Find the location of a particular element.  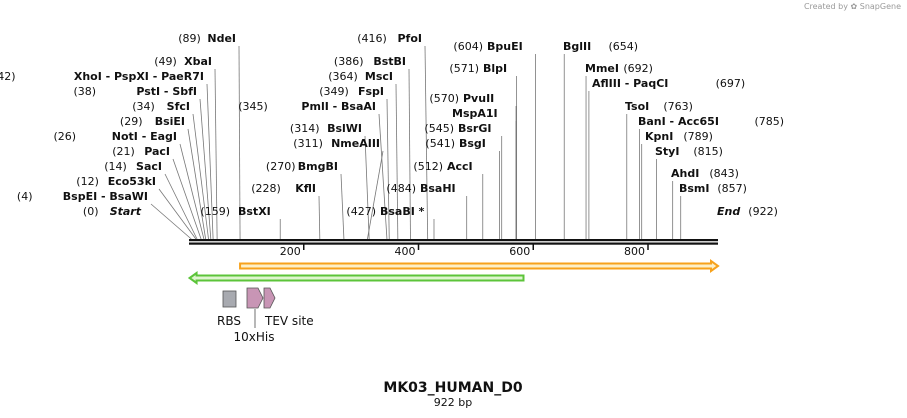

restriction-site-label: NdeI (89) is located at coordinates (207, 38).